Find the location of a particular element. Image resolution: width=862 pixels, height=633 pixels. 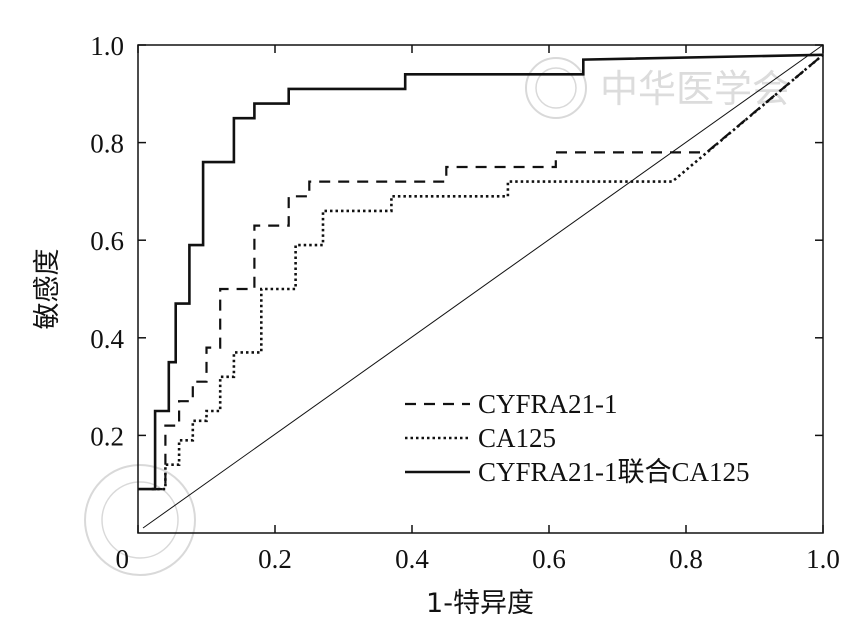

y-tick-label: 0.8 is located at coordinates (107, 144).